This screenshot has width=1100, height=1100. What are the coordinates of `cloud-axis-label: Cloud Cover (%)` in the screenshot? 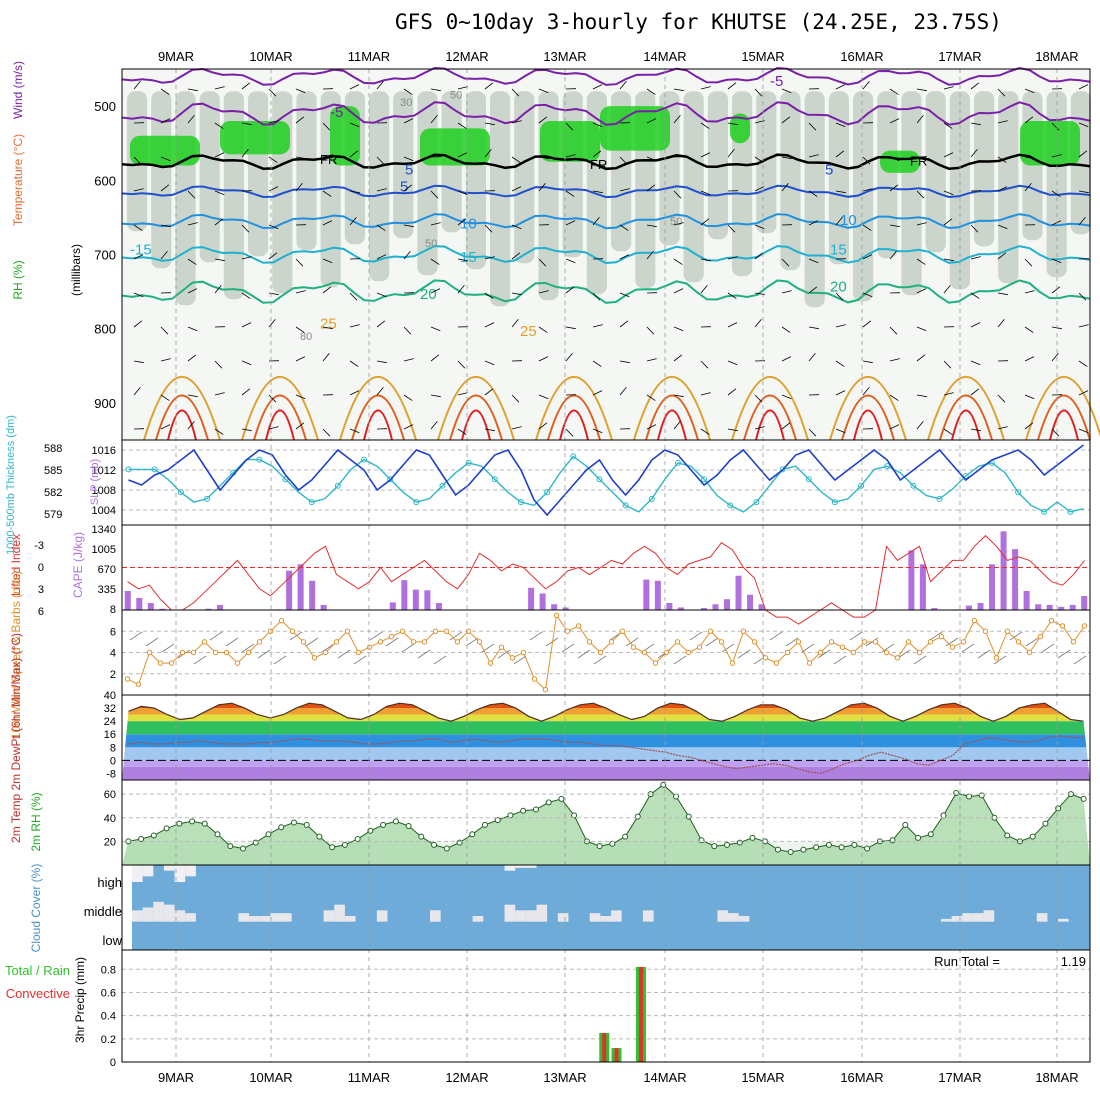 It's located at (36, 908).